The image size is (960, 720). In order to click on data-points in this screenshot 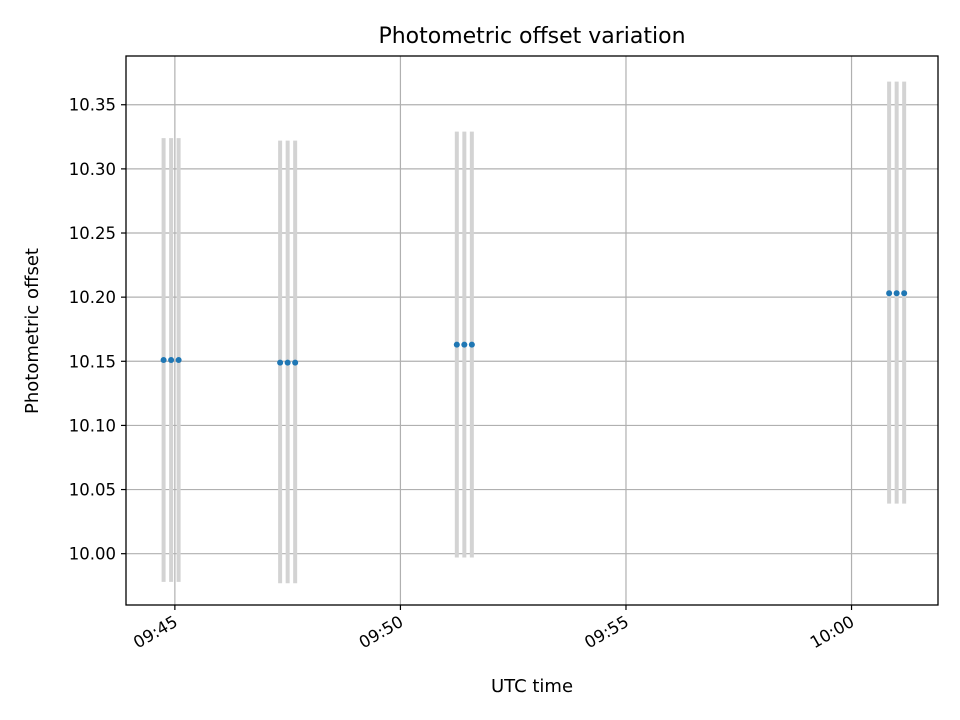, I will do `click(534, 328)`.